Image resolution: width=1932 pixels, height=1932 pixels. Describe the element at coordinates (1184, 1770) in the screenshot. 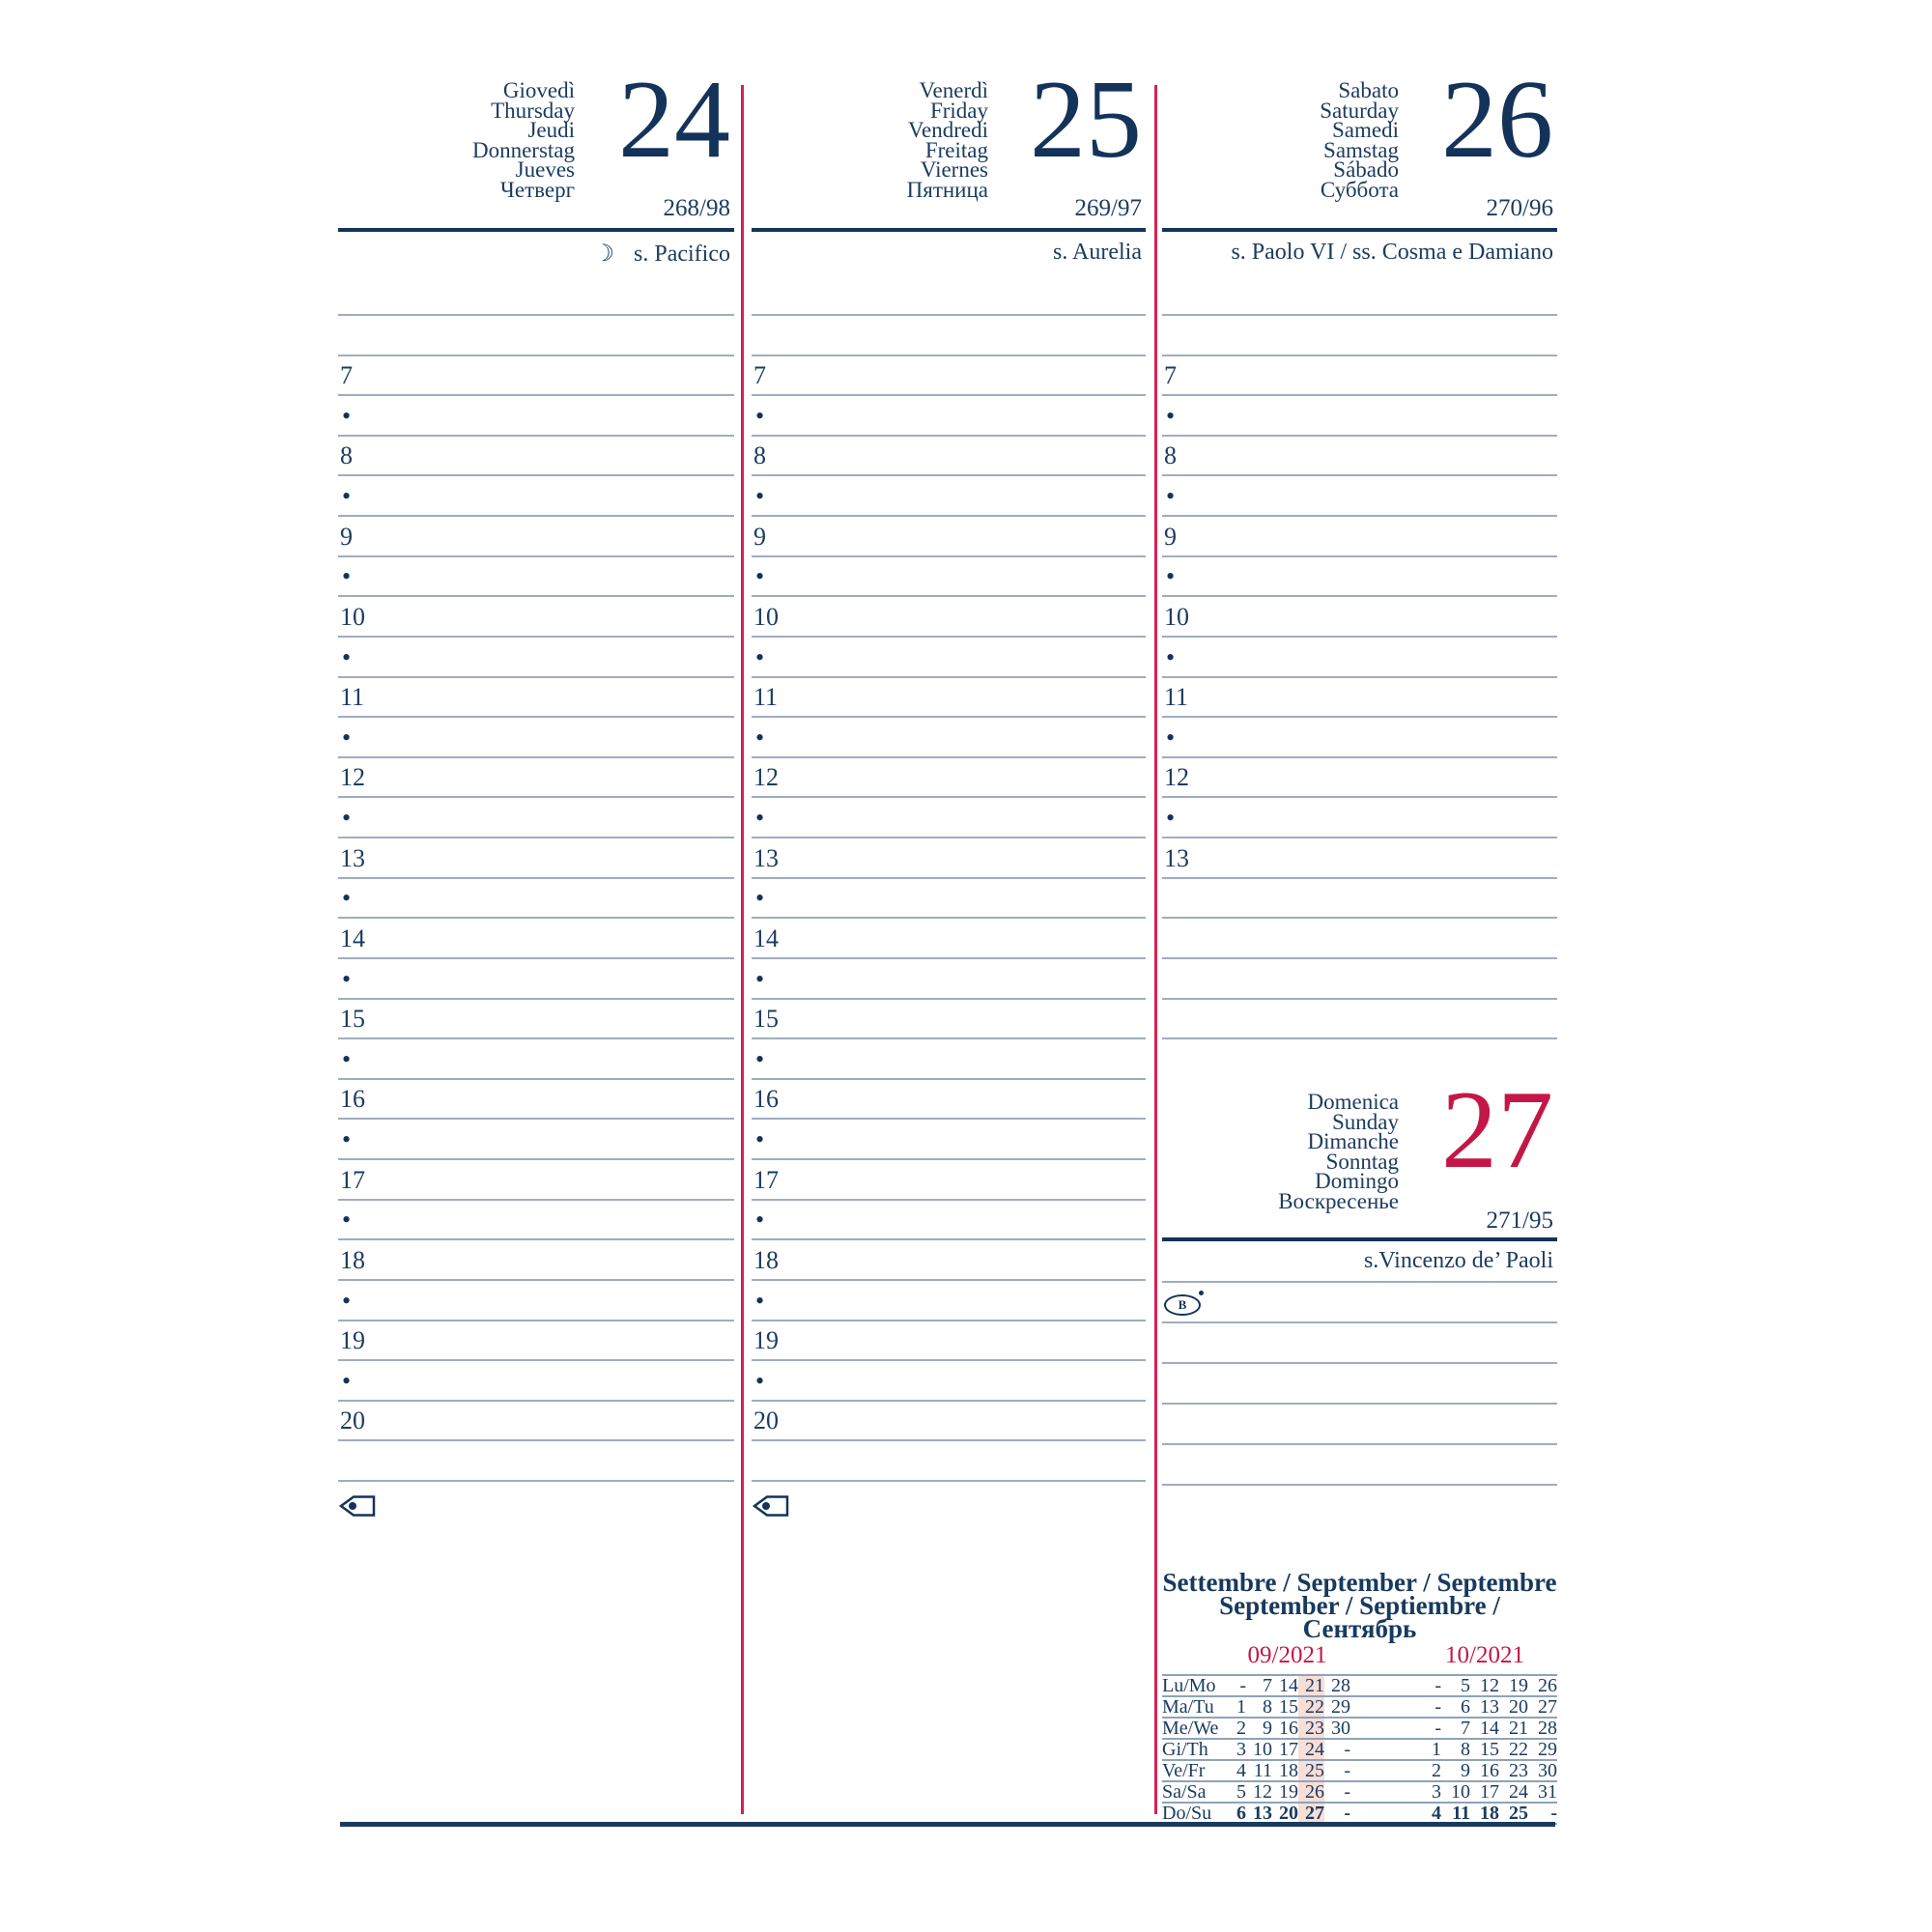

I see `mini-calendar-day-label: Ve/Fr` at that location.